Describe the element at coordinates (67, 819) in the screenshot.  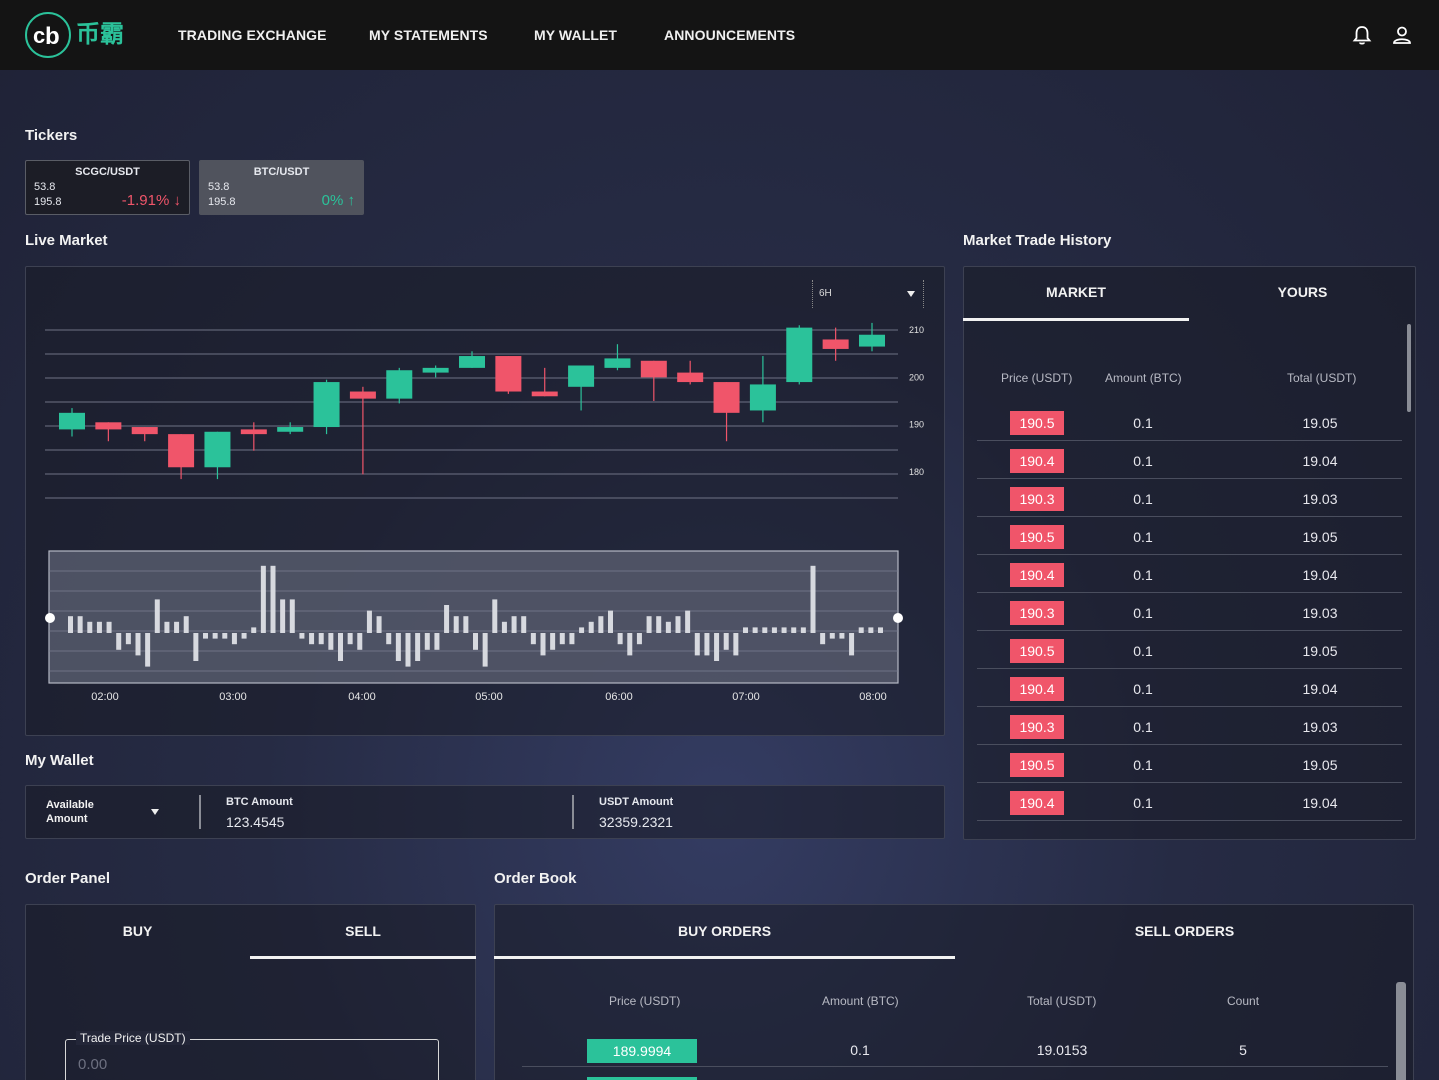
I see `wallet-selector-label-line2: Amount` at that location.